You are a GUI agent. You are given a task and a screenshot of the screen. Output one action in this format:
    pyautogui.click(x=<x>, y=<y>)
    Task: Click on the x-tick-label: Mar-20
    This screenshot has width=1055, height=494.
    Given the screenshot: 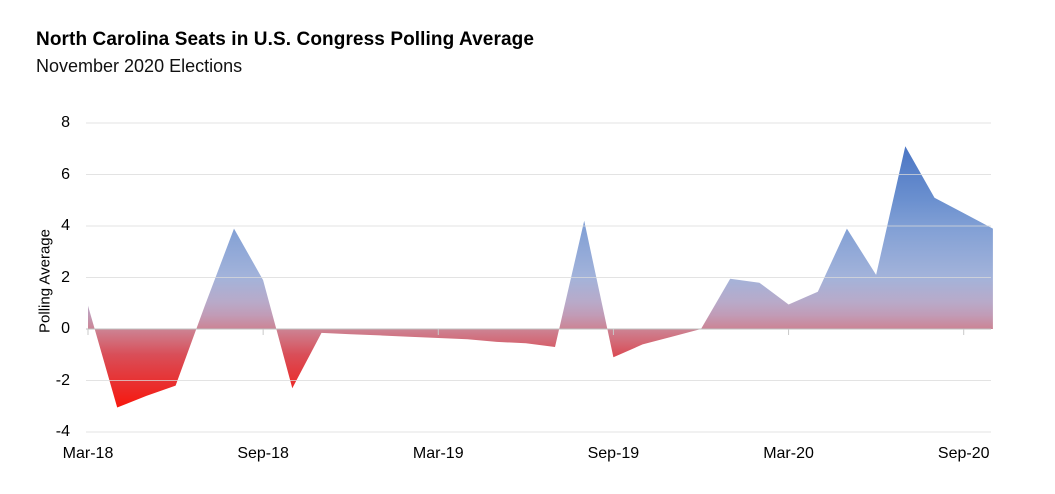 What is the action you would take?
    pyautogui.click(x=788, y=453)
    